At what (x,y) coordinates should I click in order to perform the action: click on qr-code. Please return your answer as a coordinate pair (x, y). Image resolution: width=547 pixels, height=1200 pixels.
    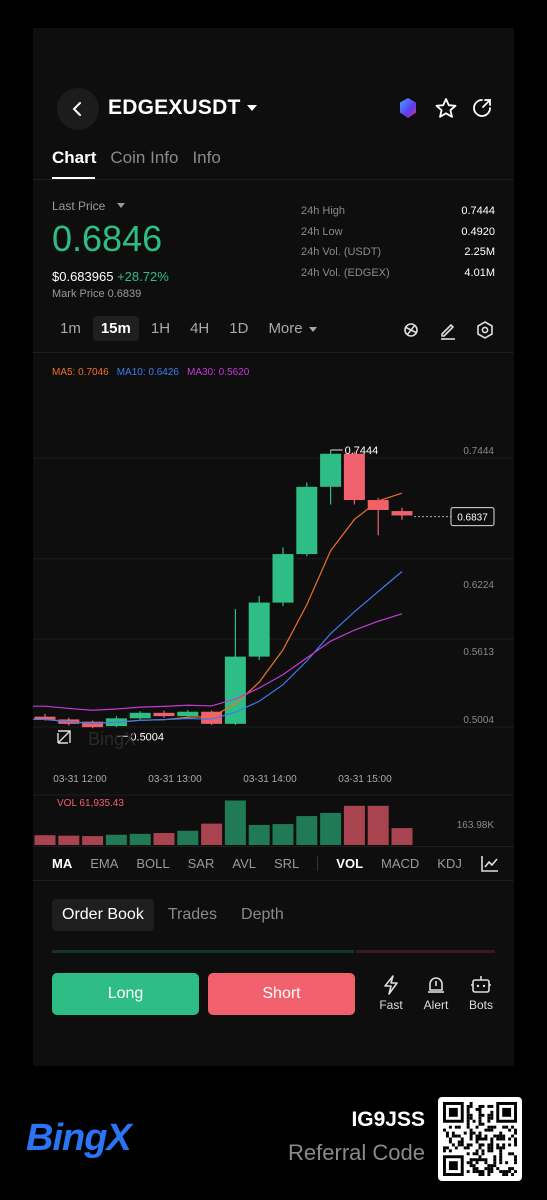
    Looking at the image, I should click on (480, 1139).